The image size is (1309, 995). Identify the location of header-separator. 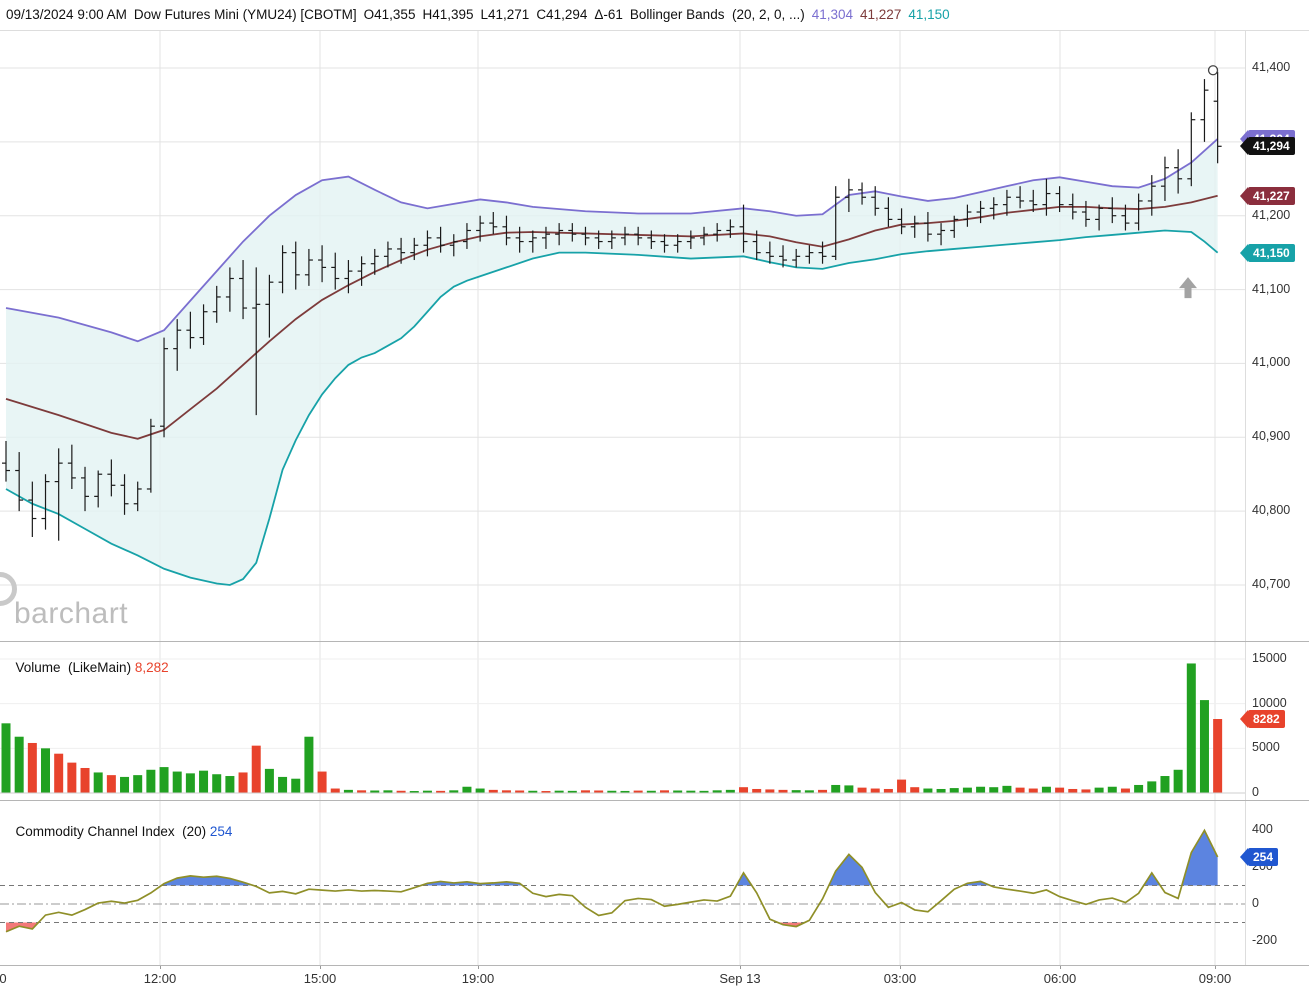
(654, 30).